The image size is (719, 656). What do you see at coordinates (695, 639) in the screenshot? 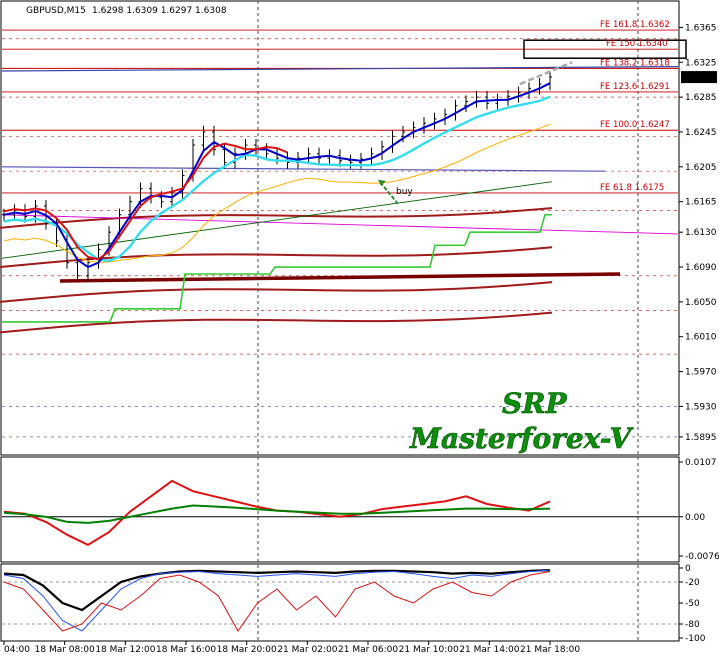
I see `osc2-tick-label: -100` at bounding box center [695, 639].